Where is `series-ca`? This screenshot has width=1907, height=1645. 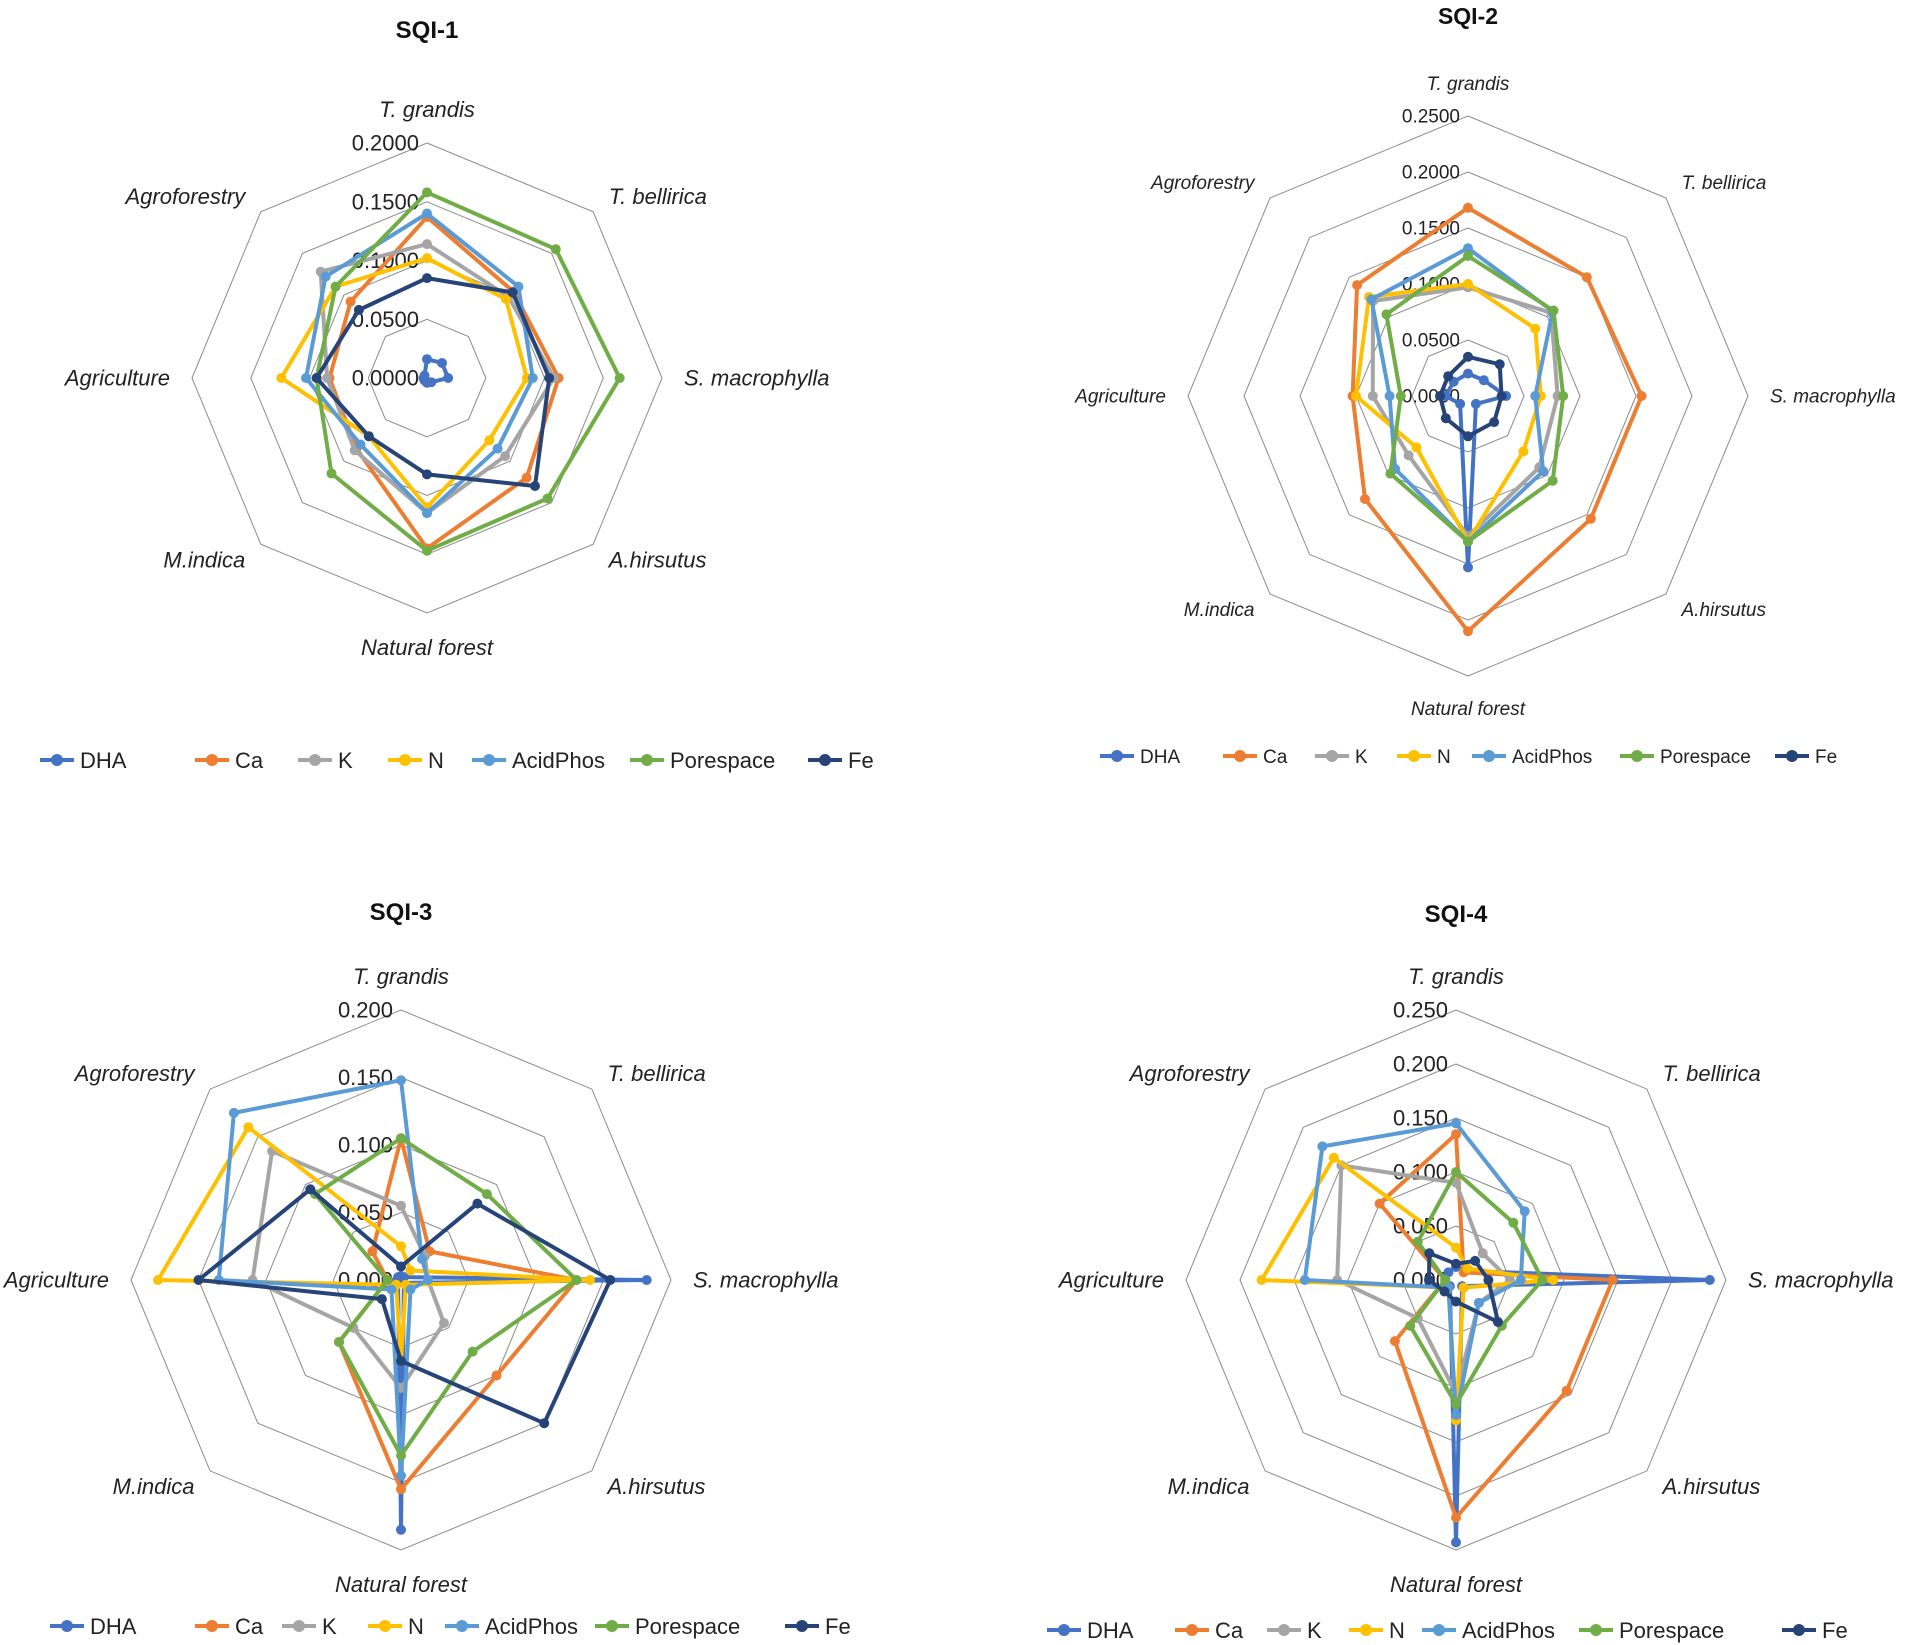
series-ca is located at coordinates (458, 1314).